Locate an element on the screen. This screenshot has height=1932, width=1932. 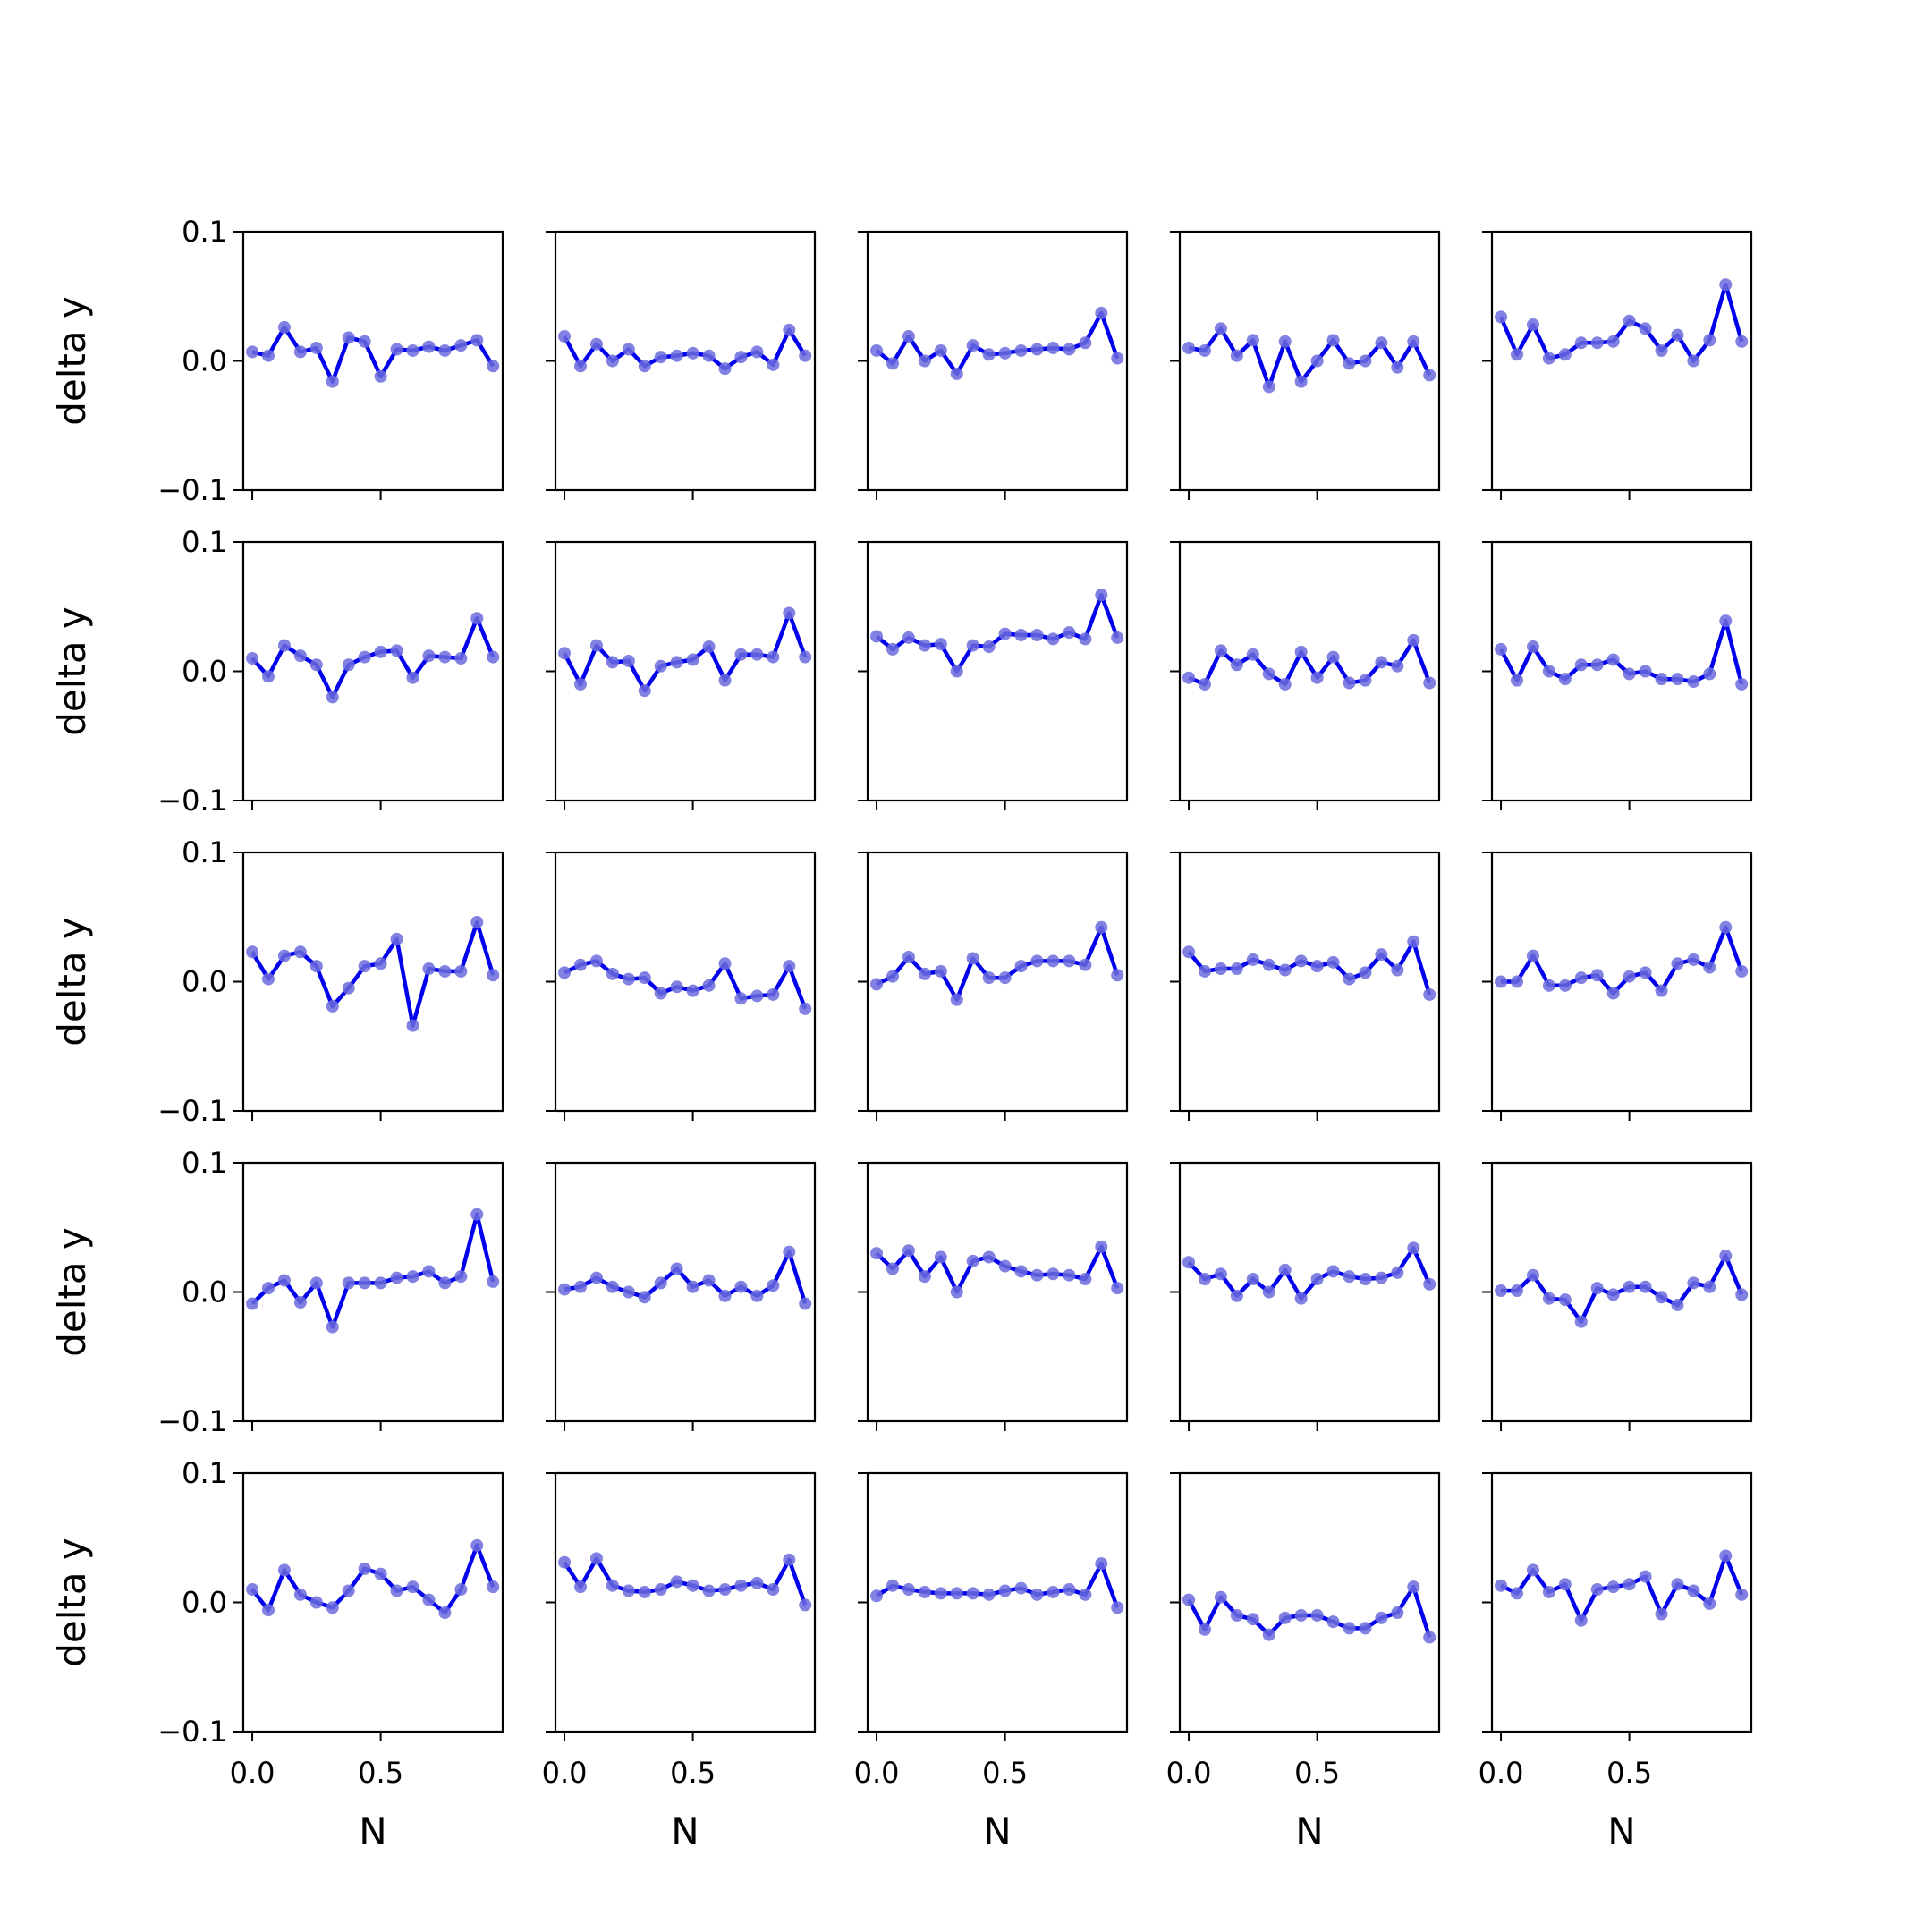
x-axis-label-col-1: N is located at coordinates (372, 1831).